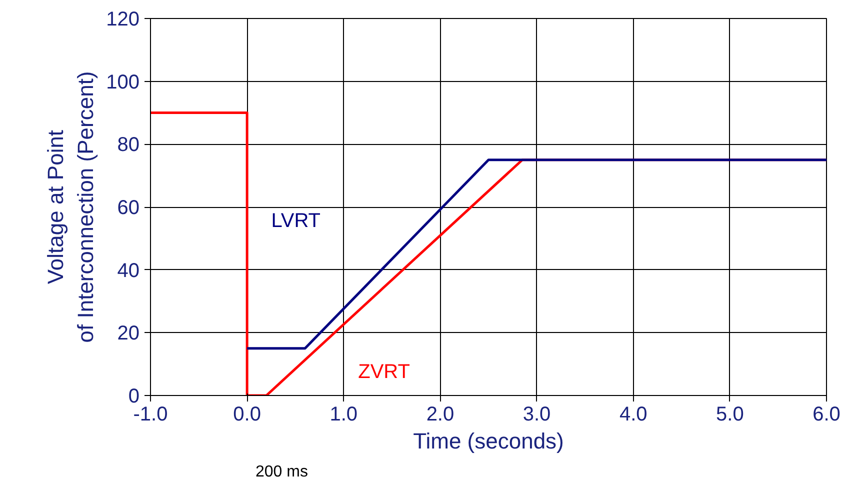 This screenshot has height=500, width=846. Describe the element at coordinates (282, 472) in the screenshot. I see `text: 200 ms` at that location.